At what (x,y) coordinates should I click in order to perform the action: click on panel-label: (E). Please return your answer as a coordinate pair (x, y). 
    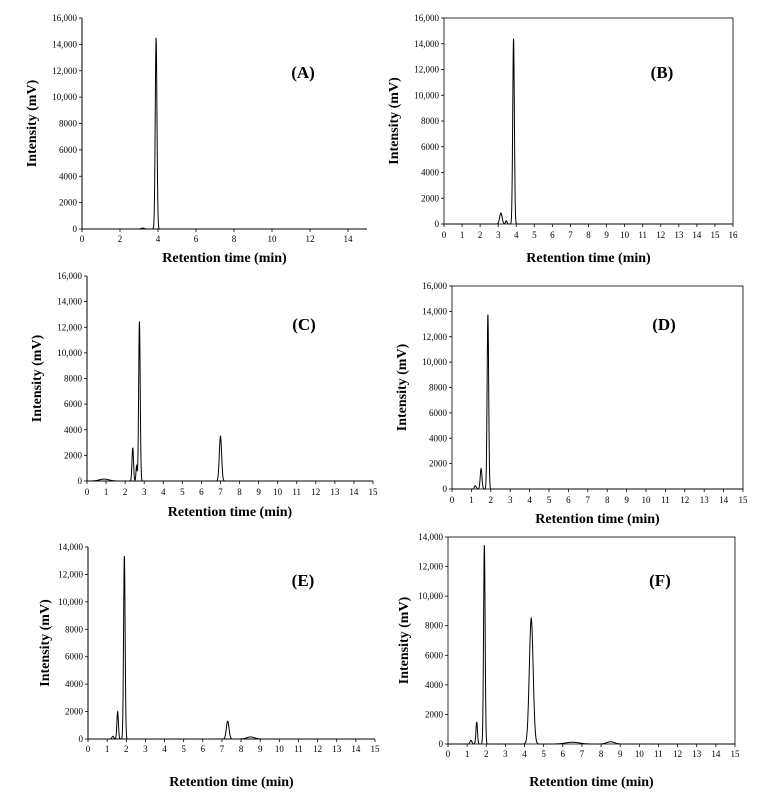
    Looking at the image, I should click on (303, 580).